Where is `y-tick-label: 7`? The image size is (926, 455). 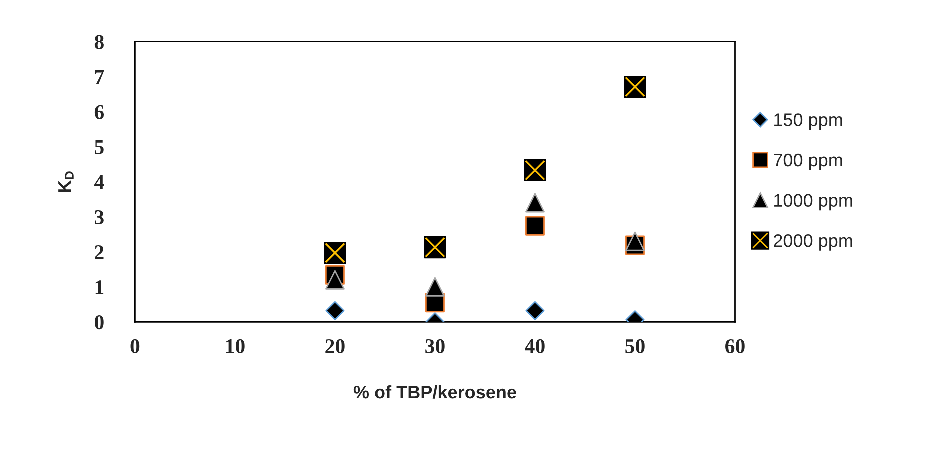
y-tick-label: 7 is located at coordinates (99, 77).